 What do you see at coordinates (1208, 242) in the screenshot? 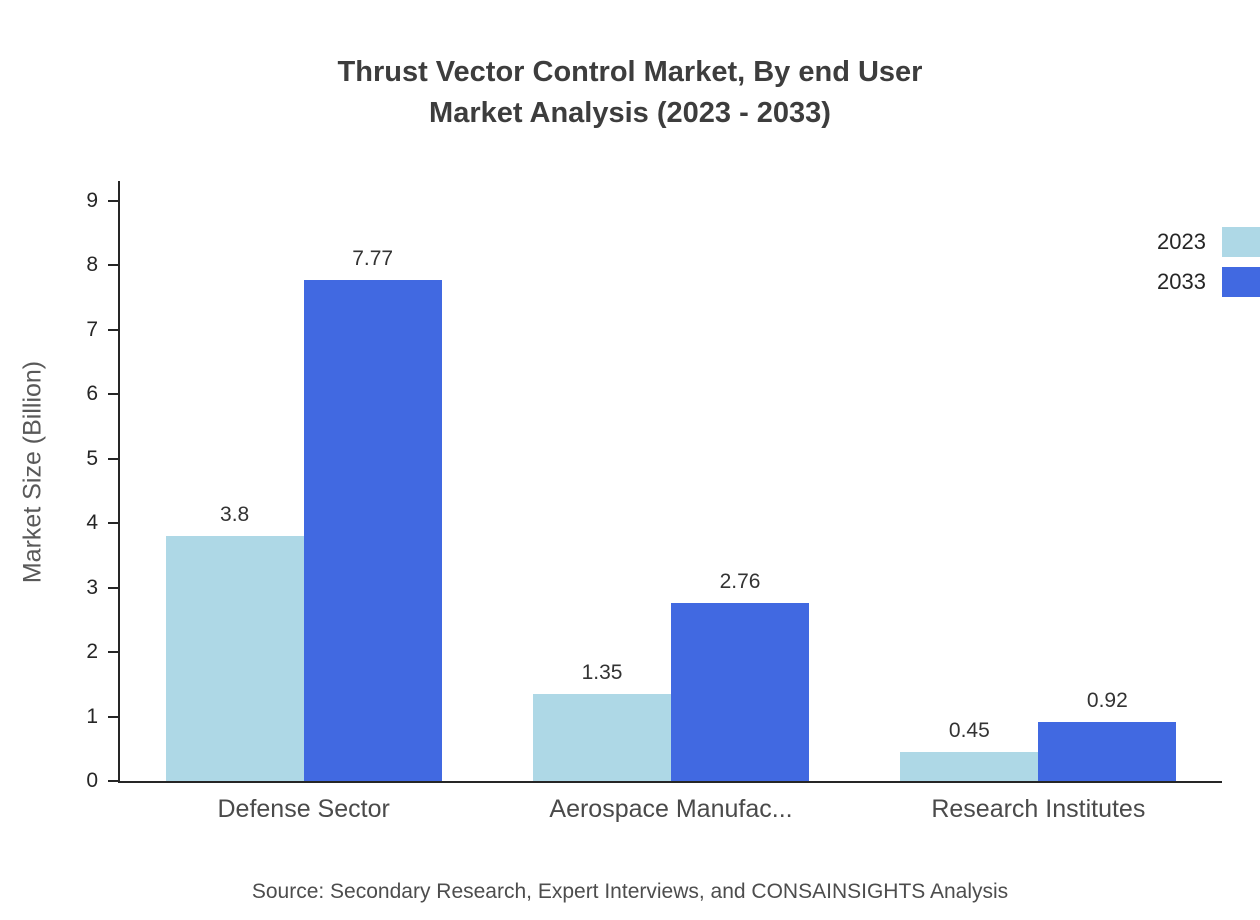
I see `legend-item-2023: 2023` at bounding box center [1208, 242].